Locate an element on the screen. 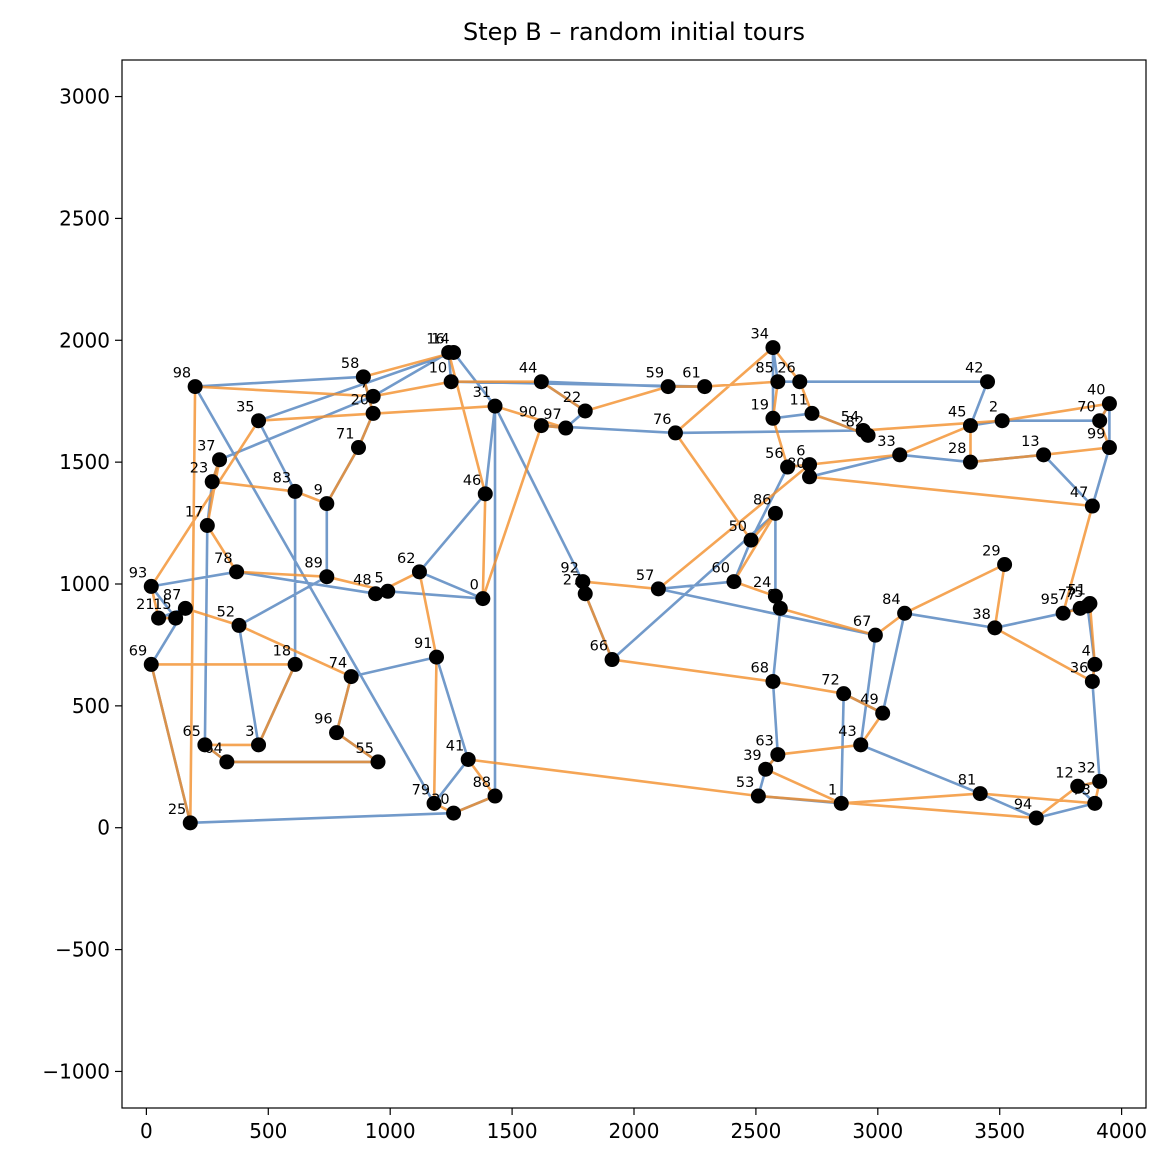  city-label-68: 68 is located at coordinates (760, 668).